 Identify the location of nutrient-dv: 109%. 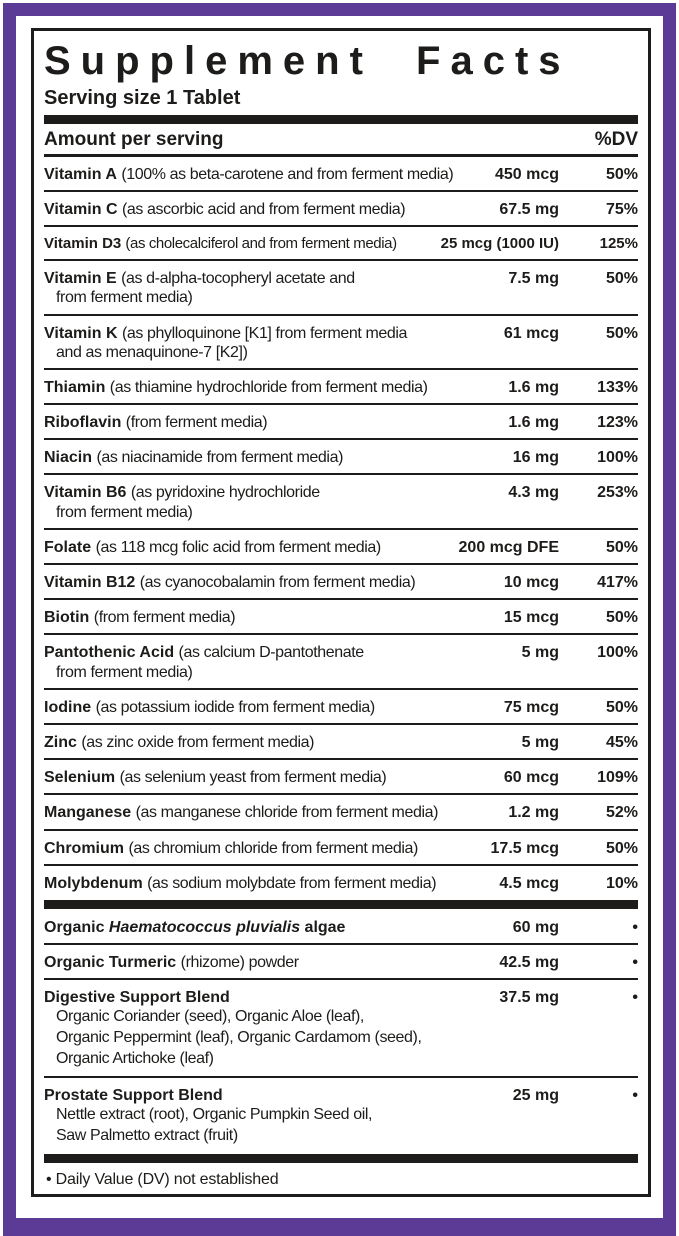
(617, 778).